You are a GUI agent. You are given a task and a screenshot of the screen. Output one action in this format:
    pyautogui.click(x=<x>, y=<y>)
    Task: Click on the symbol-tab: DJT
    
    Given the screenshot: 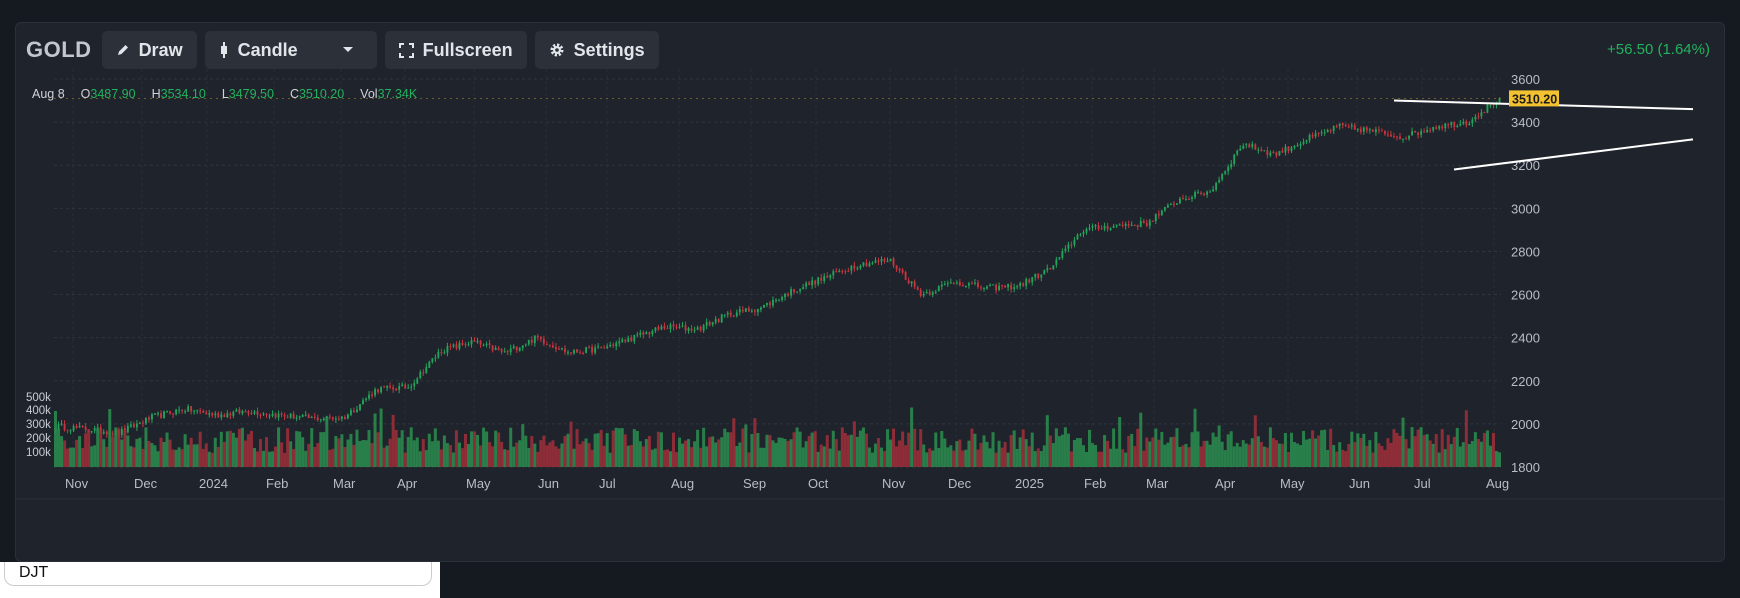 What is the action you would take?
    pyautogui.click(x=218, y=574)
    